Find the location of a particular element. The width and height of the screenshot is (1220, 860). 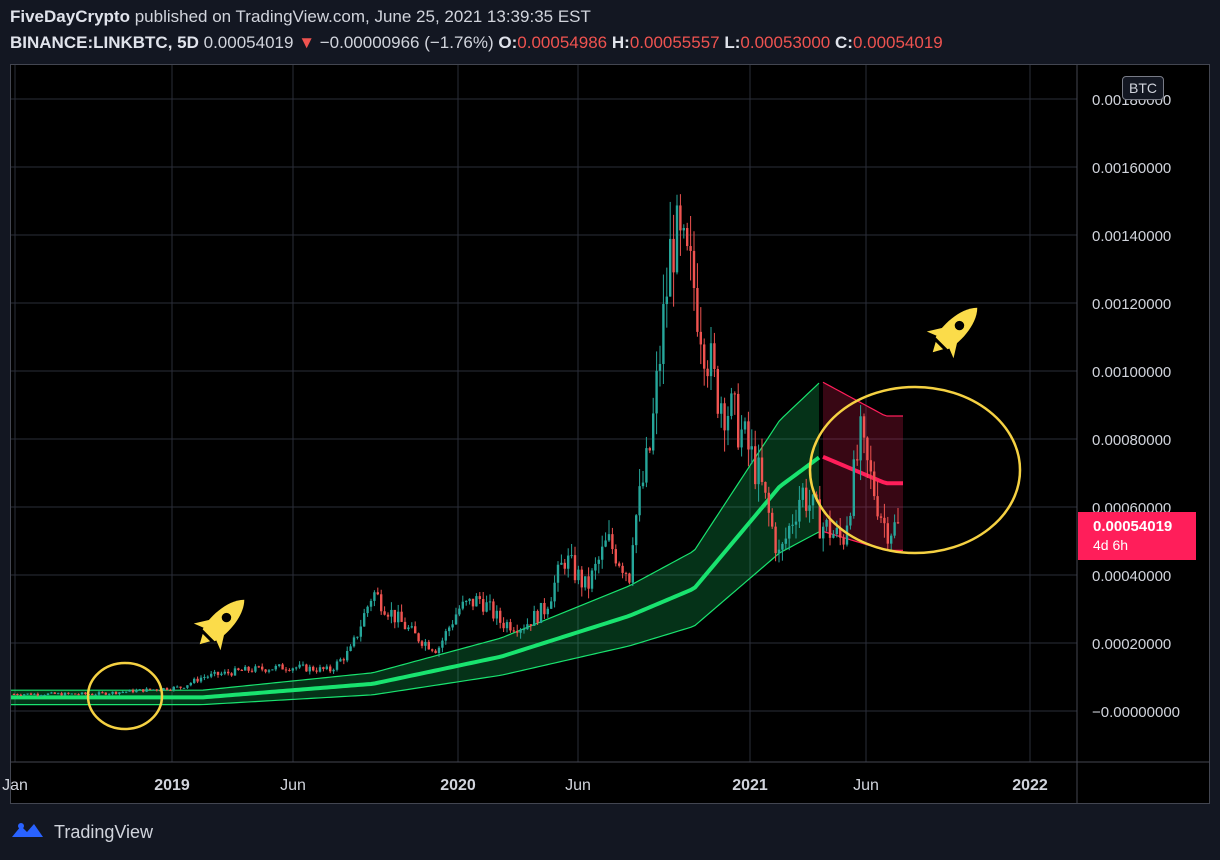

change-value: −0.00000966 (−1.76%) is located at coordinates (406, 42).